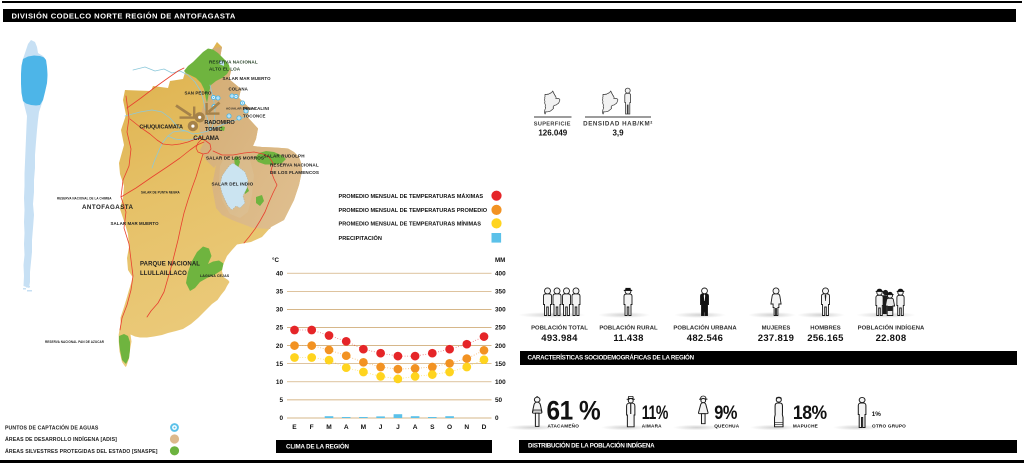 This screenshot has width=1024, height=471. What do you see at coordinates (52, 428) in the screenshot?
I see `svg-text: PUNTOS DE CAPTACIÓN DE AGUAS` at bounding box center [52, 428].